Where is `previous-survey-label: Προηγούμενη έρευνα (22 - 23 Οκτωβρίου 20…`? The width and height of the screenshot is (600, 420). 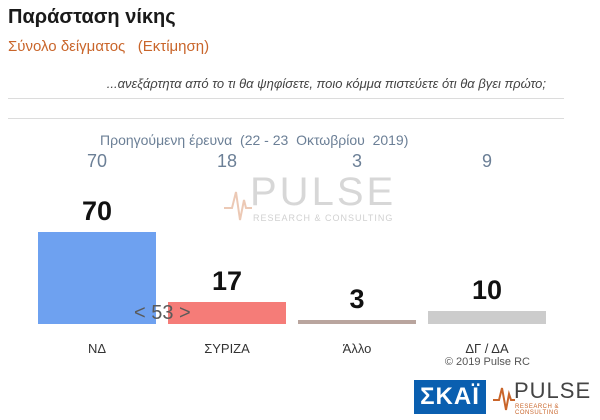
previous-survey-label: Προηγούμενη έρευνα (22 - 23 Οκτωβρίου 20… is located at coordinates (254, 140).